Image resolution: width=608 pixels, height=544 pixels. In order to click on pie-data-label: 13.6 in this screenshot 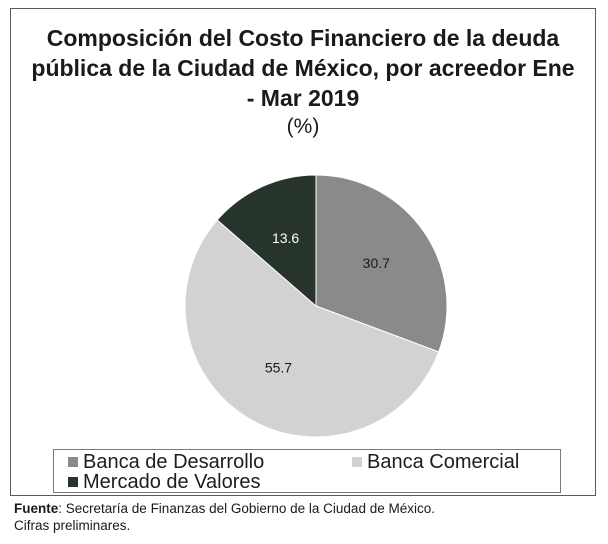, I will do `click(285, 238)`.